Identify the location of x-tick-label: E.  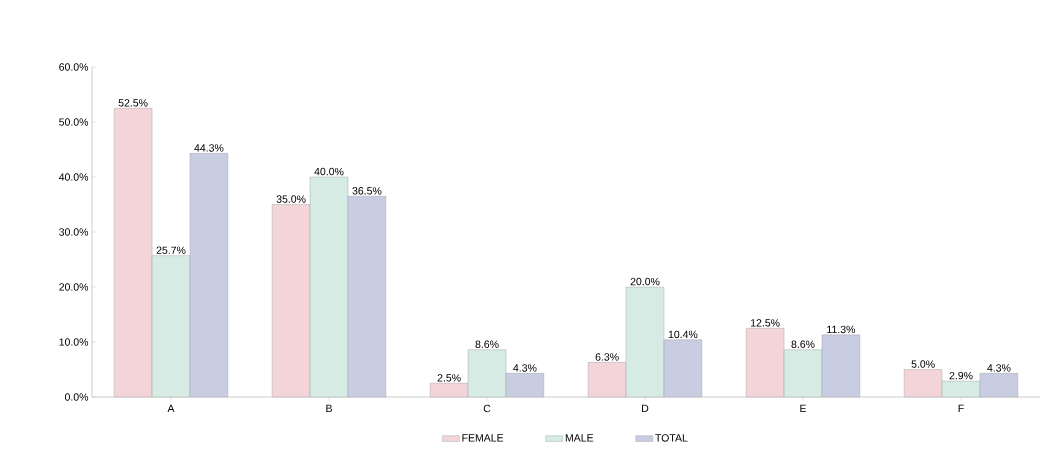
(803, 408).